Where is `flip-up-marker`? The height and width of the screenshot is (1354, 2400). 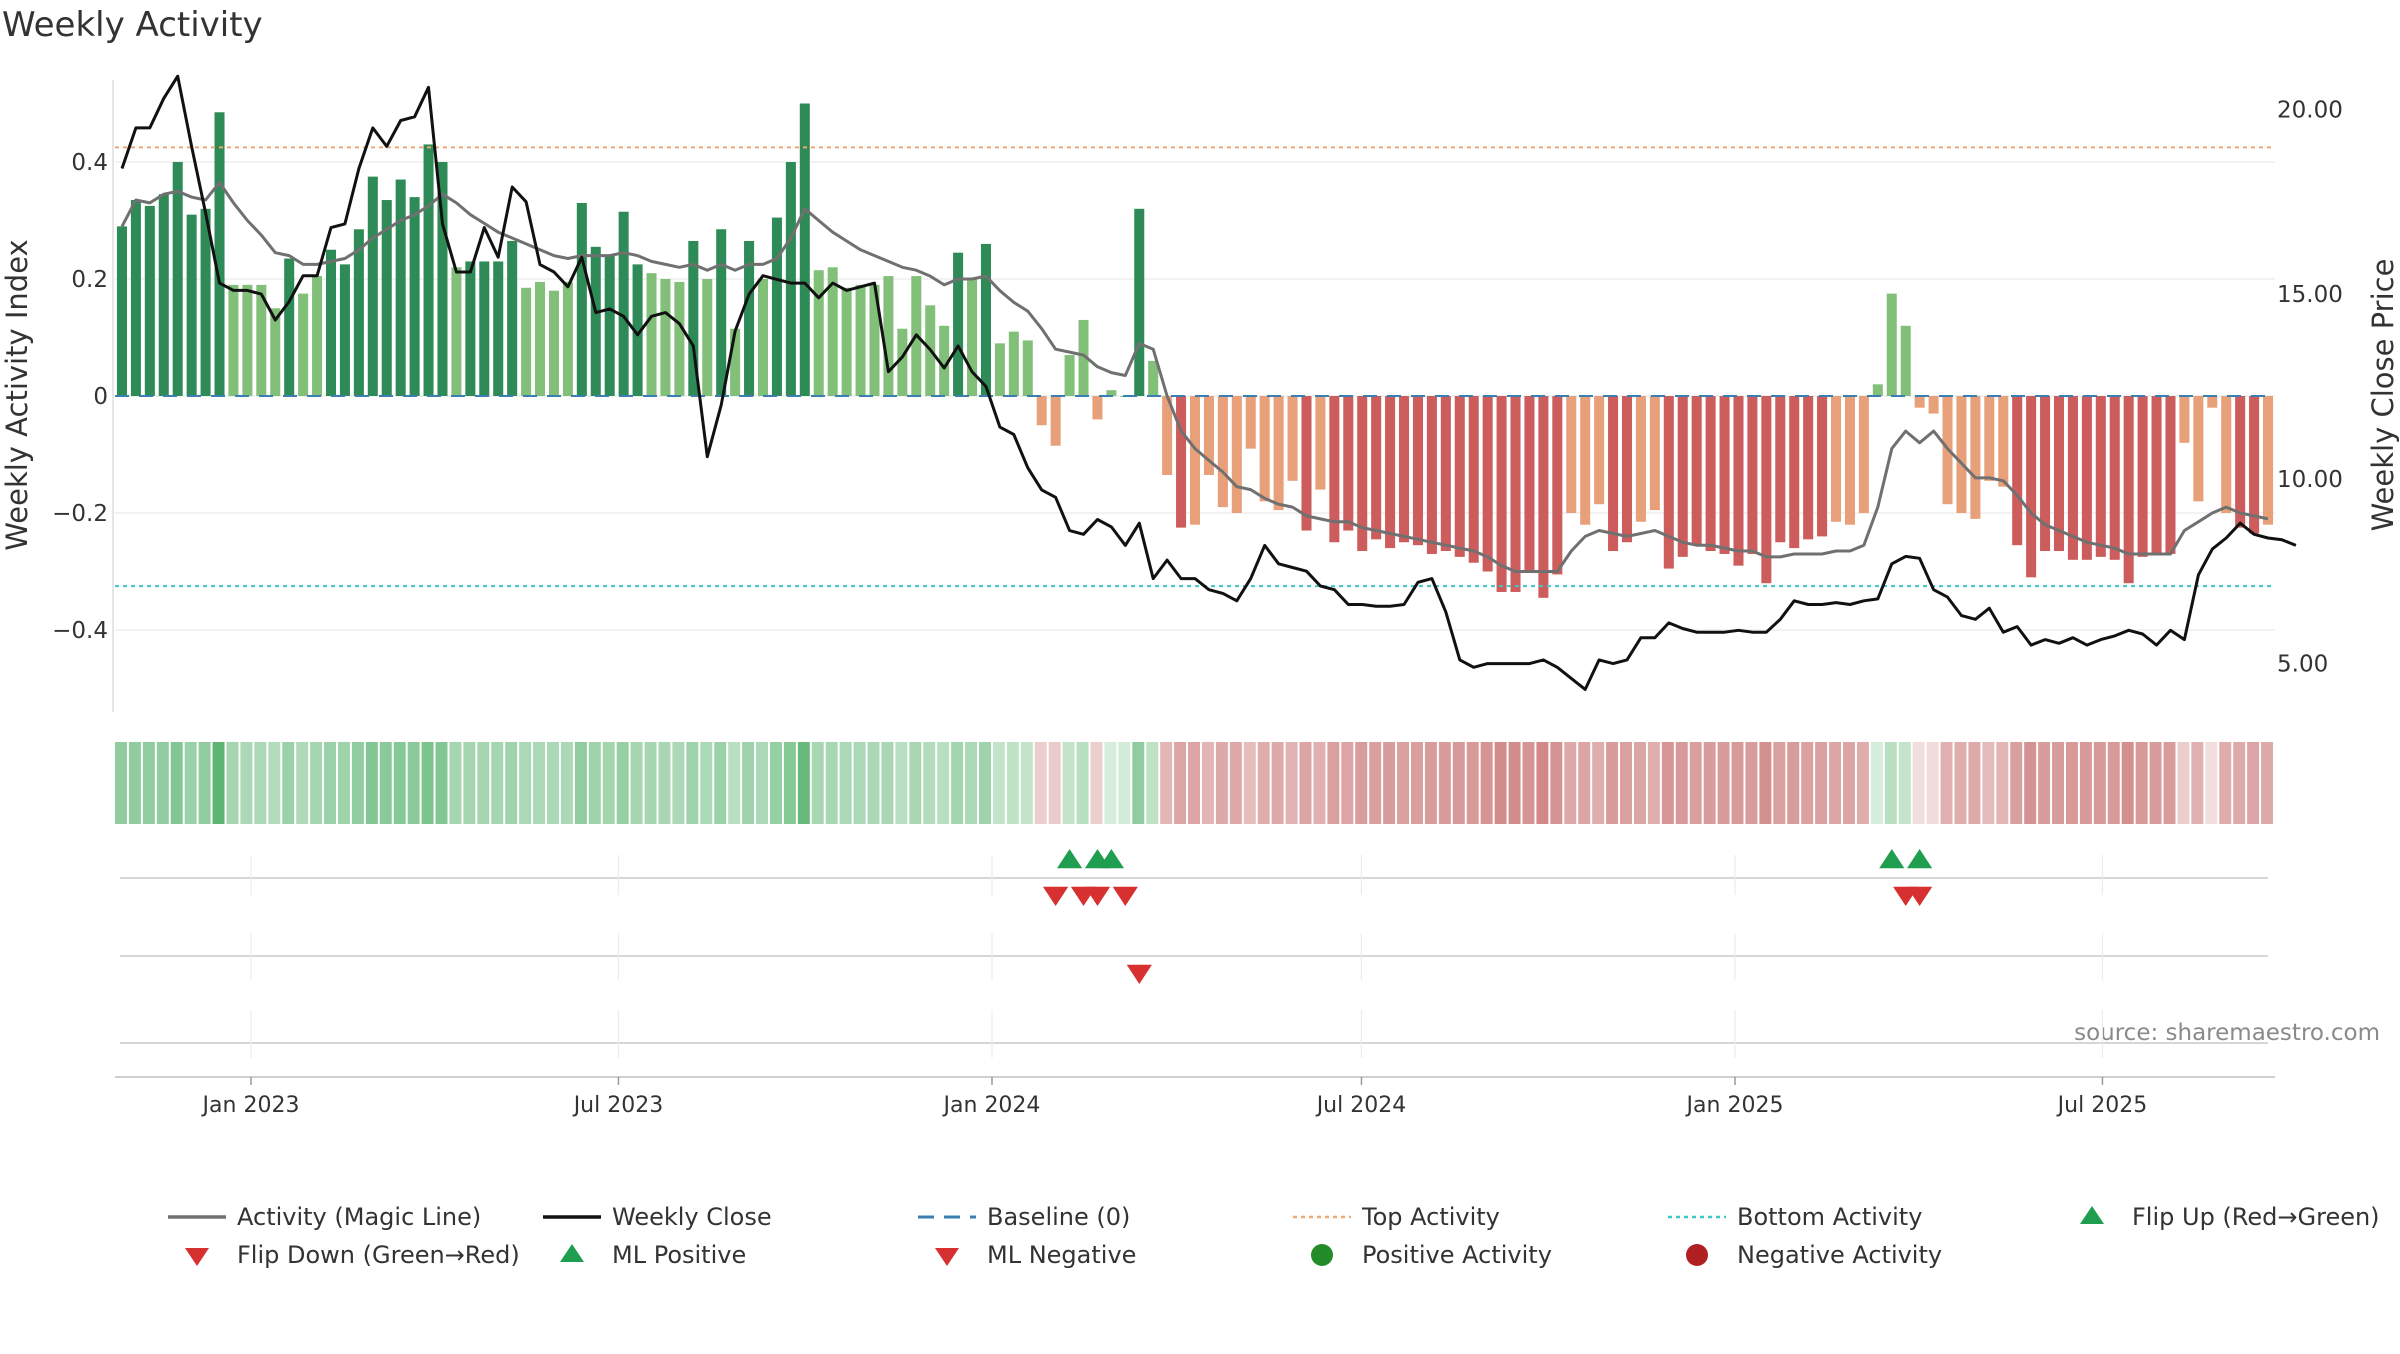
flip-up-marker is located at coordinates (1070, 859).